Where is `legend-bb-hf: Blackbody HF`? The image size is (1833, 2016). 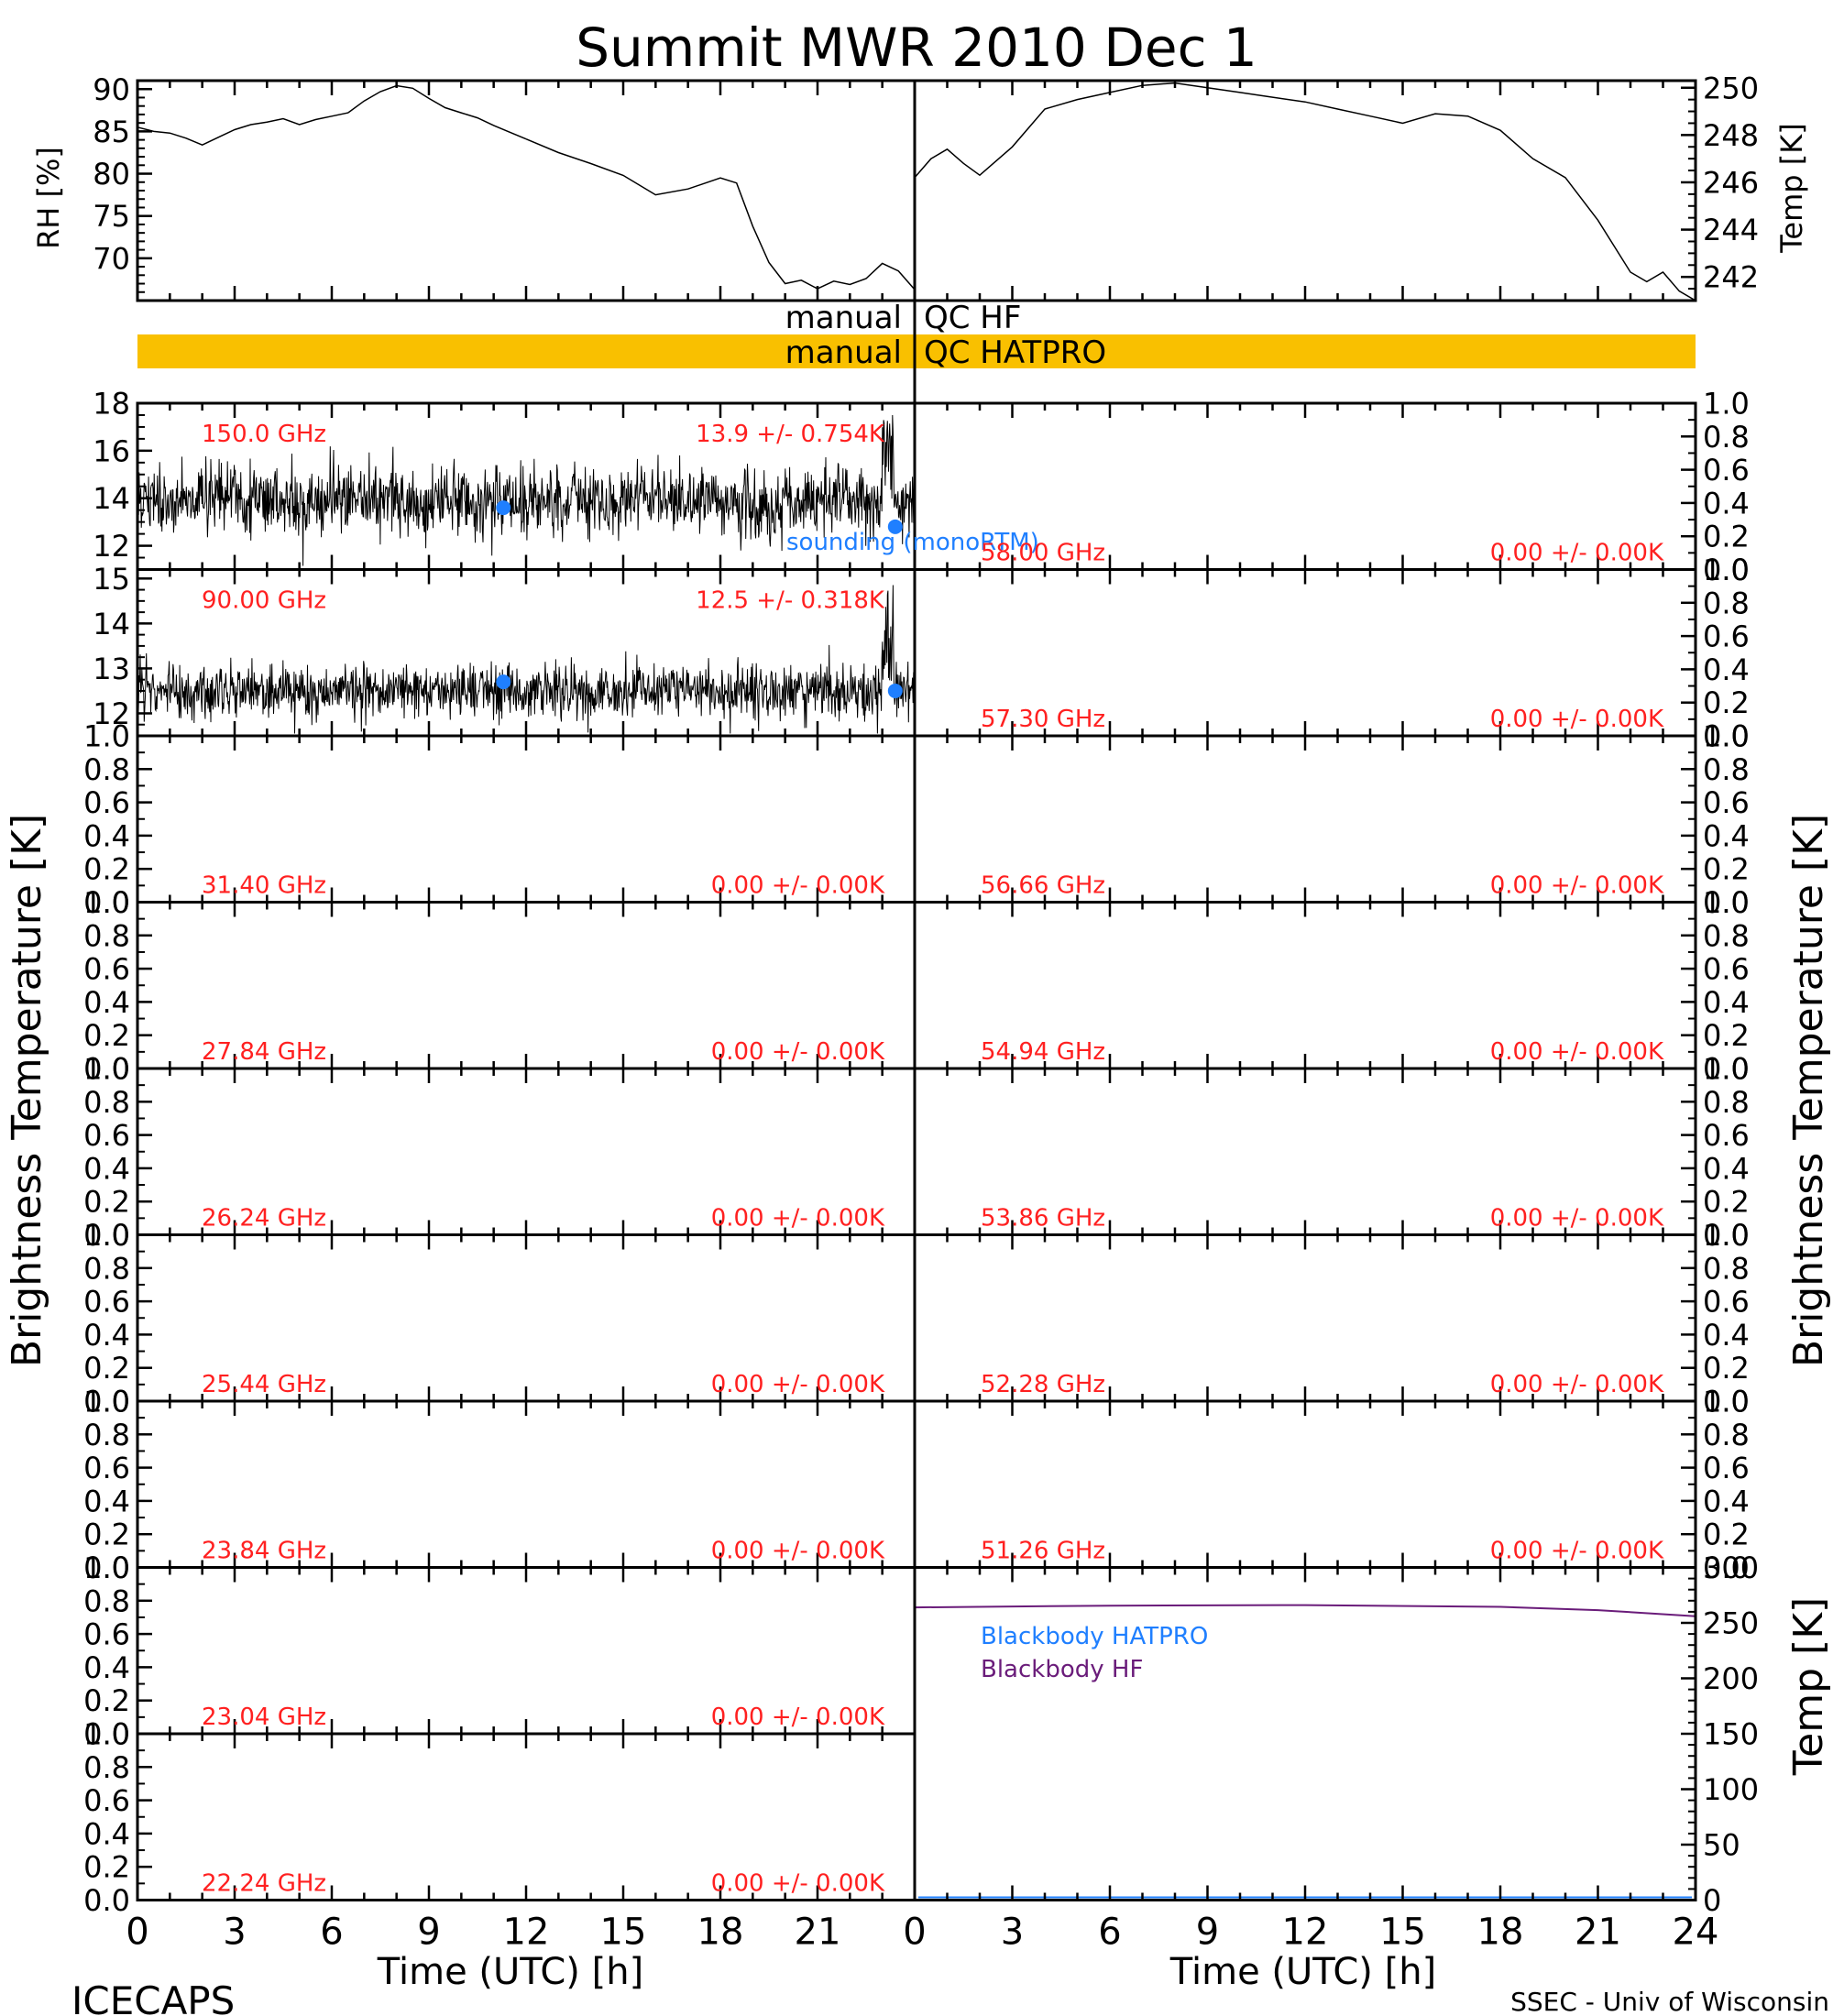
legend-bb-hf: Blackbody HF is located at coordinates (1062, 1669).